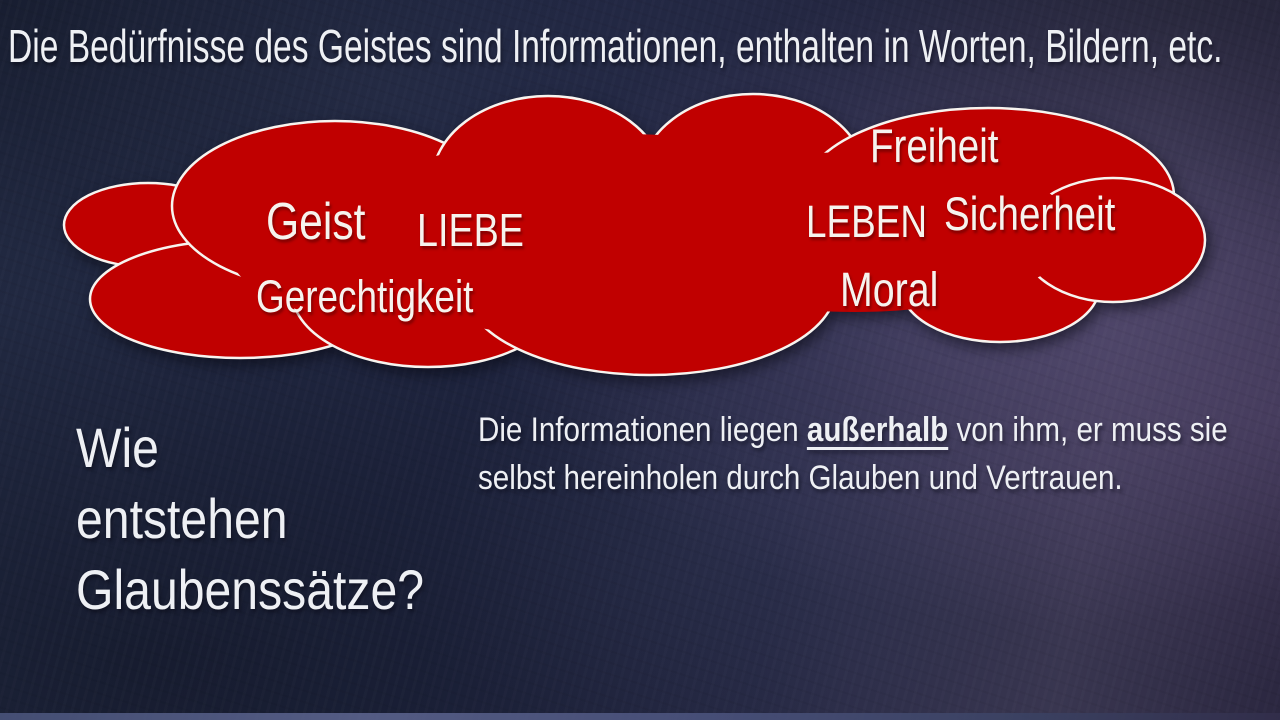  What do you see at coordinates (640, 716) in the screenshot?
I see `bottom-edge-band` at bounding box center [640, 716].